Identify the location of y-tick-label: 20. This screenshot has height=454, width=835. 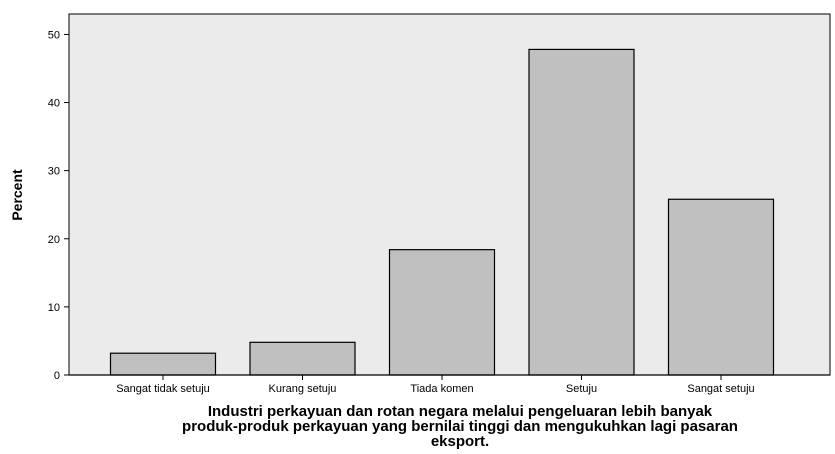
(54, 240).